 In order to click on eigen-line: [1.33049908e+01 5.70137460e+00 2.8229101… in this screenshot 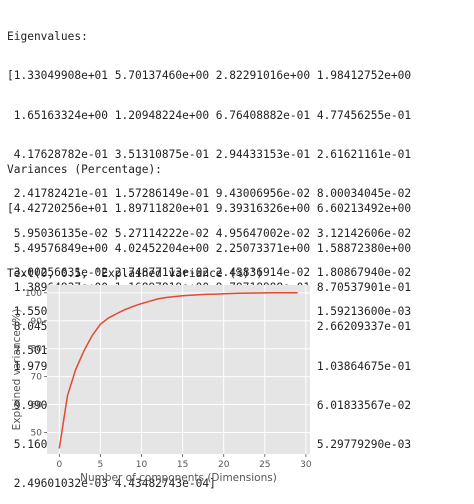, I will do `click(209, 75)`.